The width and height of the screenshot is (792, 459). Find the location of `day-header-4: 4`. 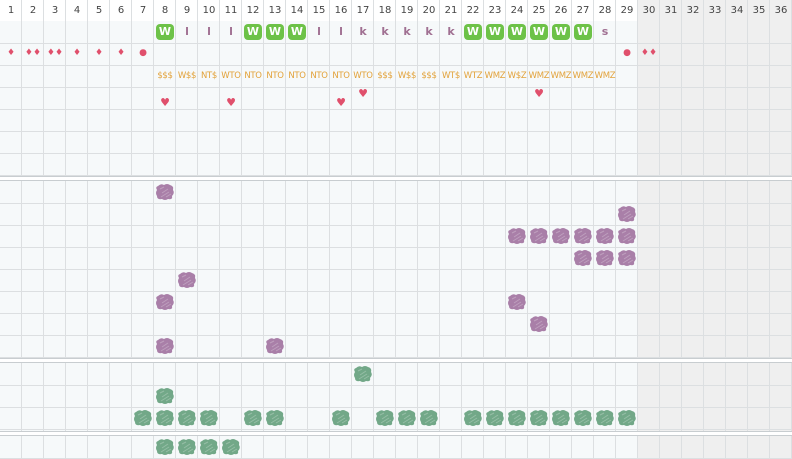

day-header-4: 4 is located at coordinates (77, 10).